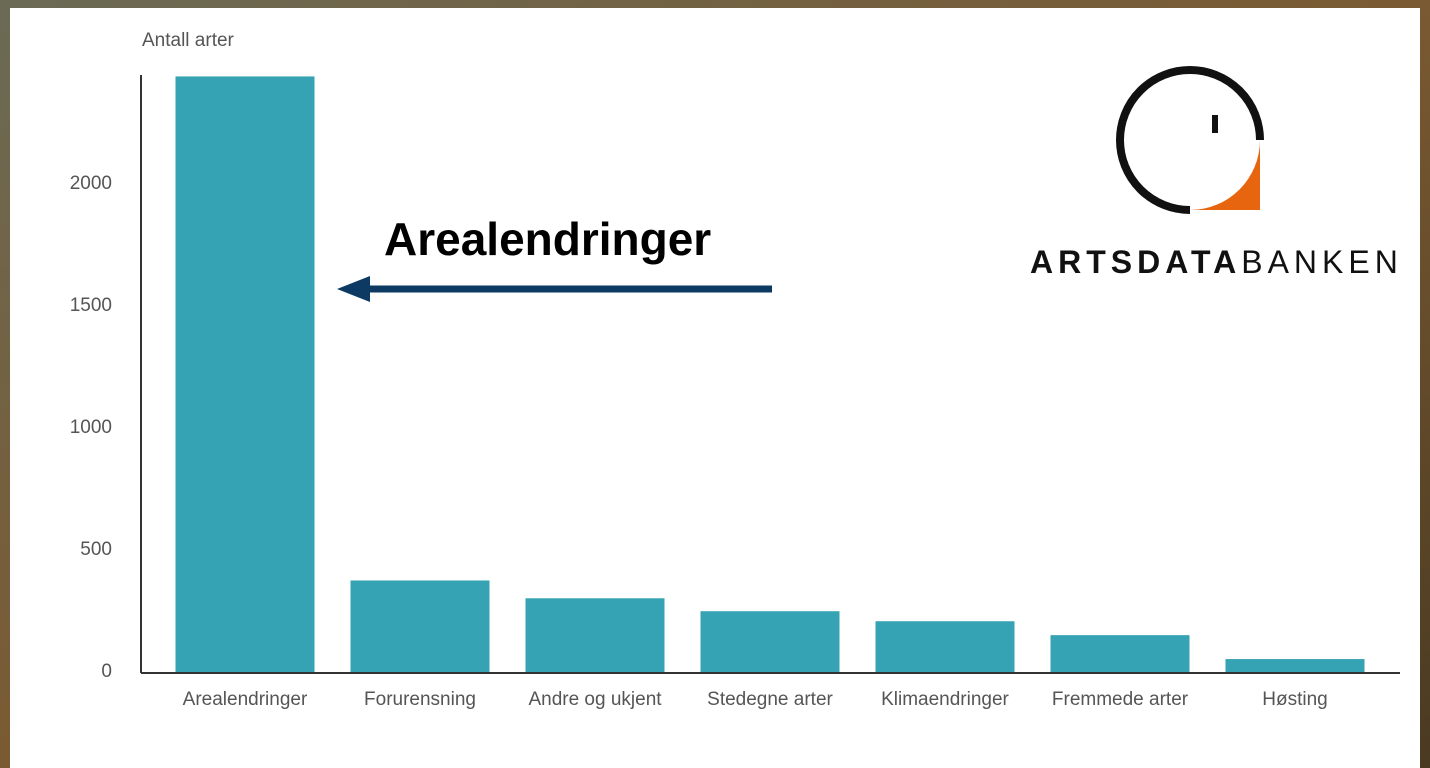 The image size is (1430, 768). I want to click on y-tick-label: 1500, so click(91, 305).